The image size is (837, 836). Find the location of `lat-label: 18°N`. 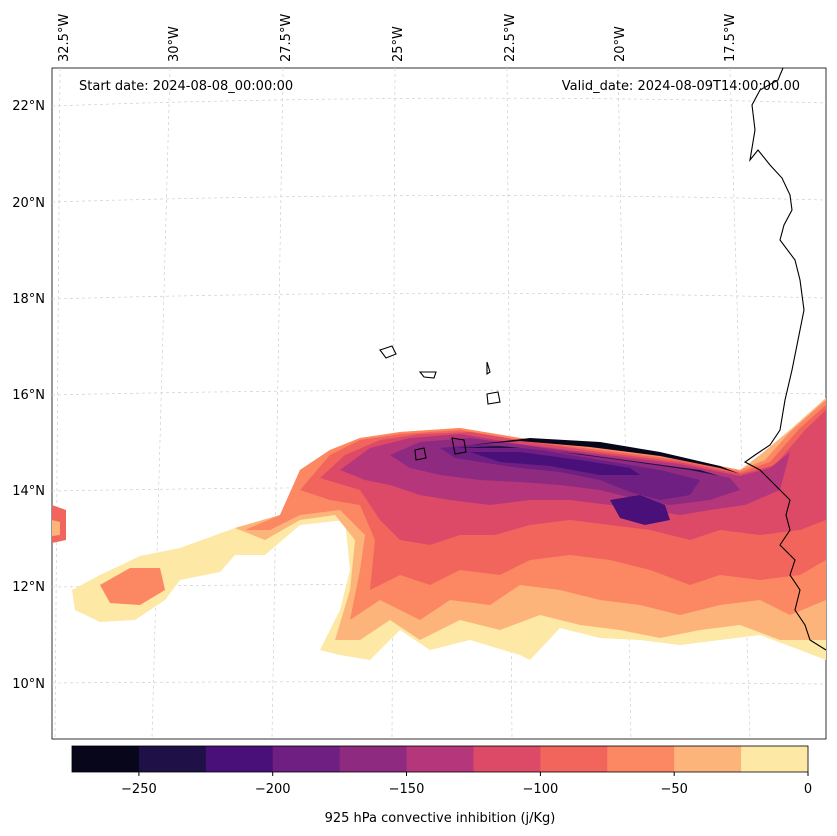

lat-label: 18°N is located at coordinates (28, 299).